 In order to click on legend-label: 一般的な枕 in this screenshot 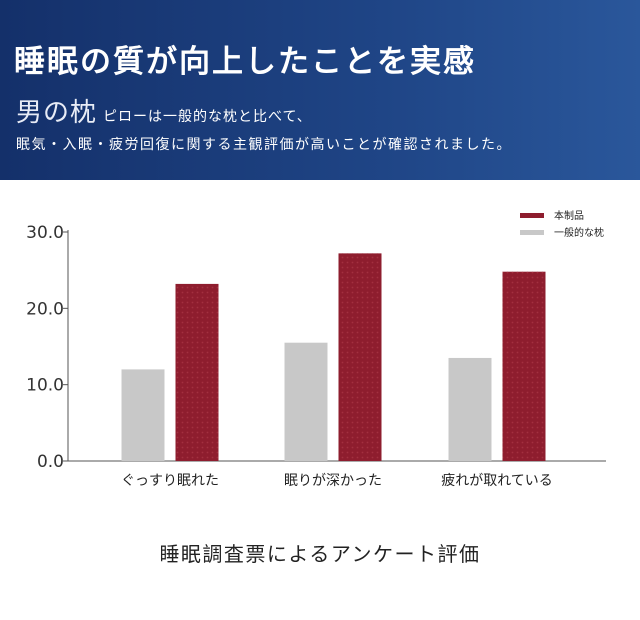, I will do `click(579, 232)`.